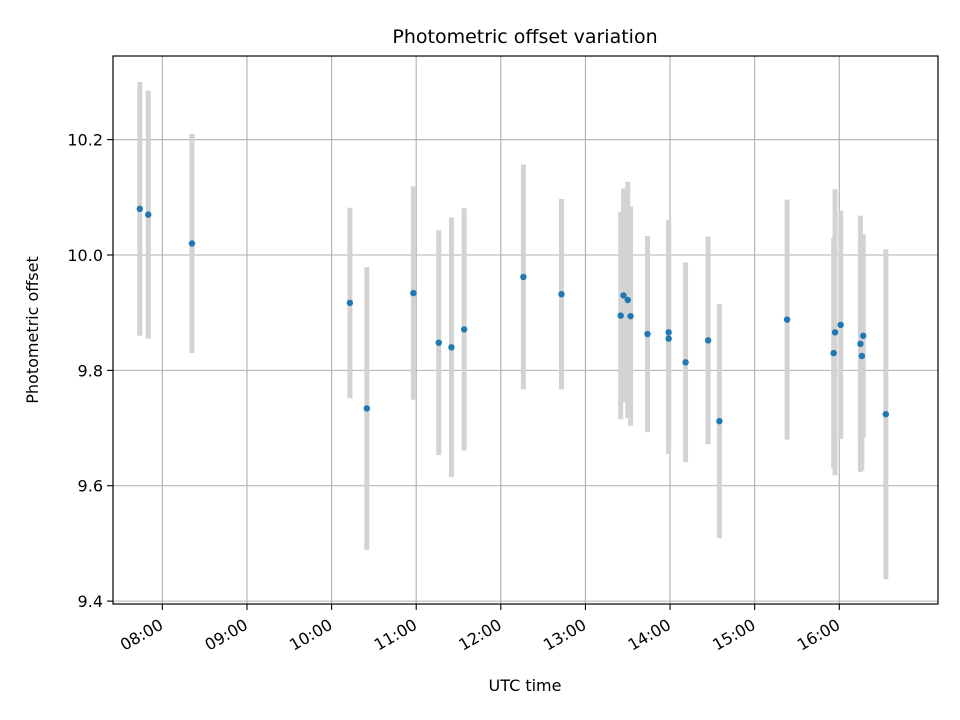 The image size is (960, 720). What do you see at coordinates (90, 486) in the screenshot?
I see `y-tick-label: 9.6` at bounding box center [90, 486].